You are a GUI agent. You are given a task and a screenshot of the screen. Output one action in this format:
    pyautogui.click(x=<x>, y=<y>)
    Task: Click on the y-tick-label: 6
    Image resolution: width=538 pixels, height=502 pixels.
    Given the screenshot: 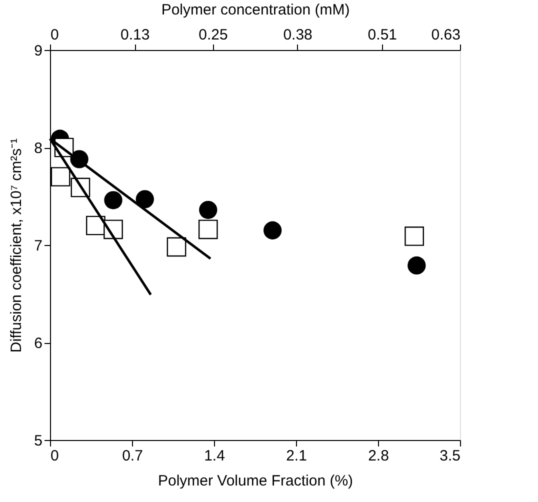 What is the action you would take?
    pyautogui.click(x=38, y=343)
    